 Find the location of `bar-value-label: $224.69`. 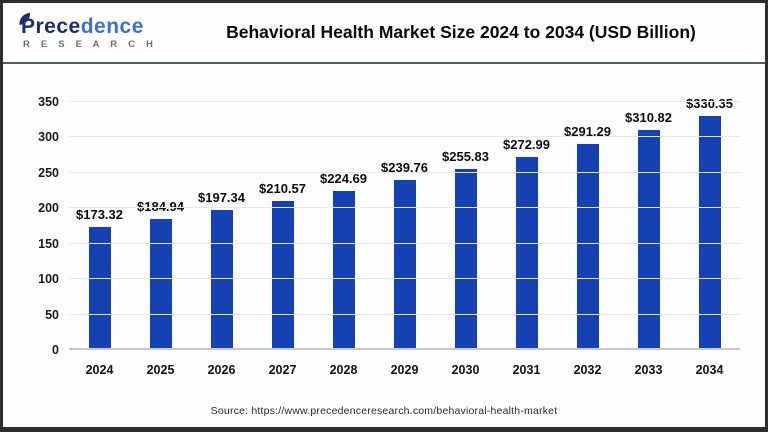

bar-value-label: $224.69 is located at coordinates (343, 178).